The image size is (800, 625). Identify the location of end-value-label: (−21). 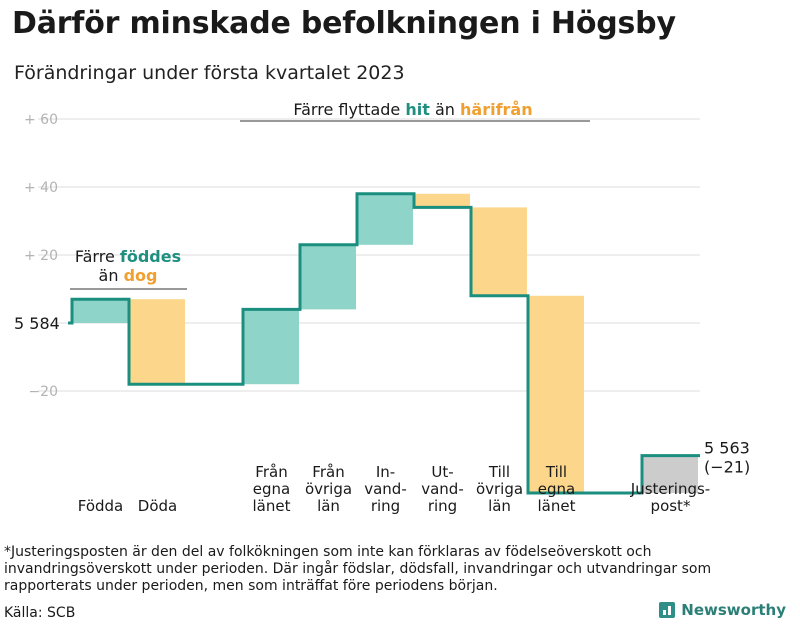
(727, 467).